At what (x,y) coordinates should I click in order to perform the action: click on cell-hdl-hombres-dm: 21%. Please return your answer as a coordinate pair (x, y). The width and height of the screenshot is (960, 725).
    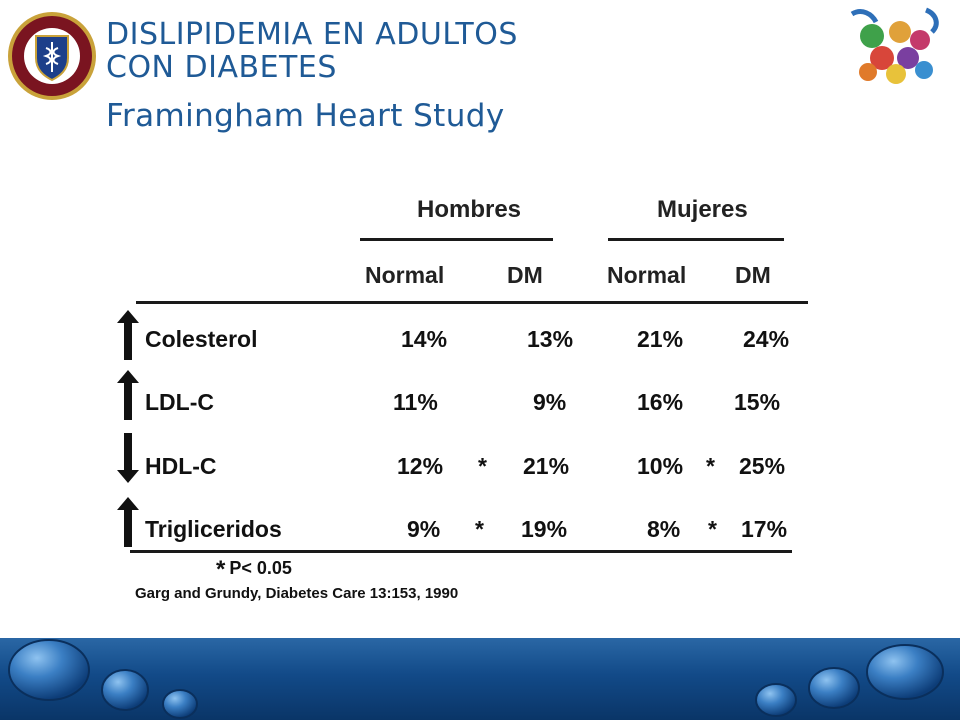
    Looking at the image, I should click on (546, 466).